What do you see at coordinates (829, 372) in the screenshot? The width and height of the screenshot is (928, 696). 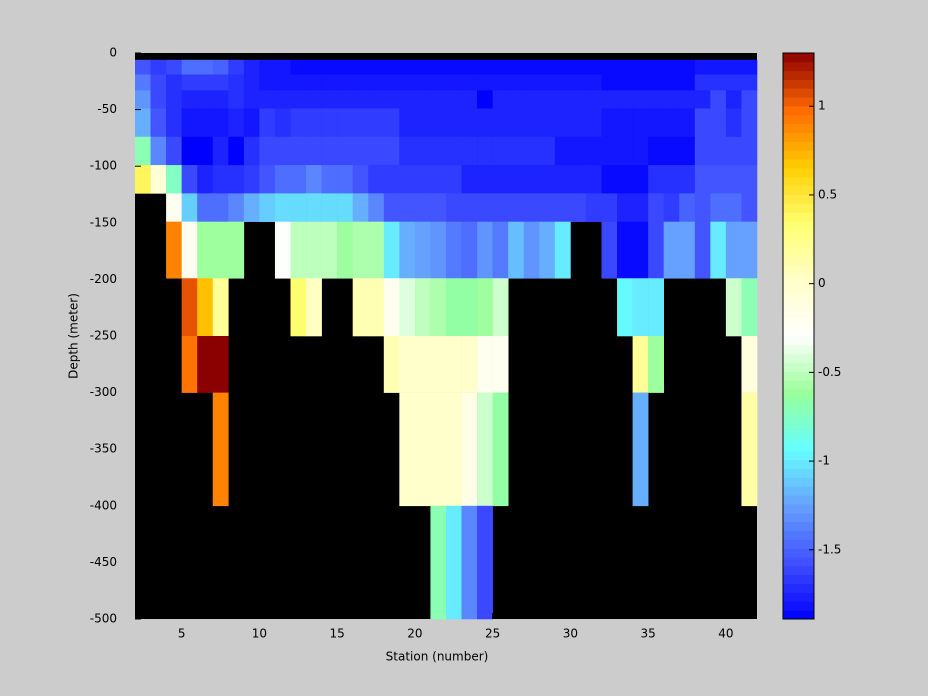 I see `colorbar-tick-label: -0.5` at bounding box center [829, 372].